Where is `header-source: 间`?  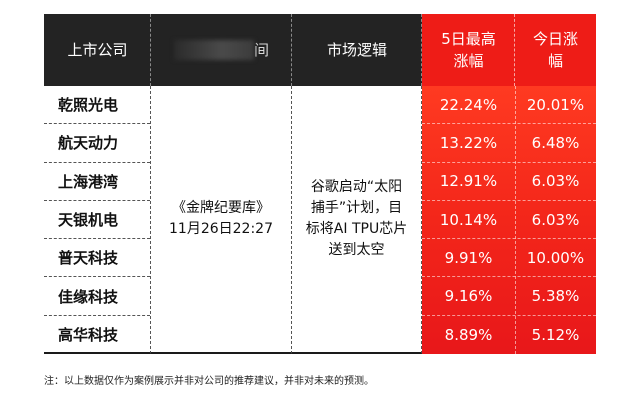
header-source: 间 is located at coordinates (221, 50).